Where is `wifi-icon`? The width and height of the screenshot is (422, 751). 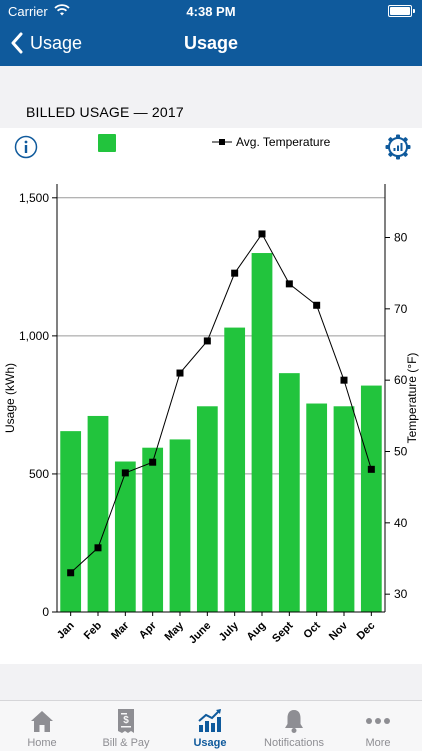
wifi-icon is located at coordinates (62, 10).